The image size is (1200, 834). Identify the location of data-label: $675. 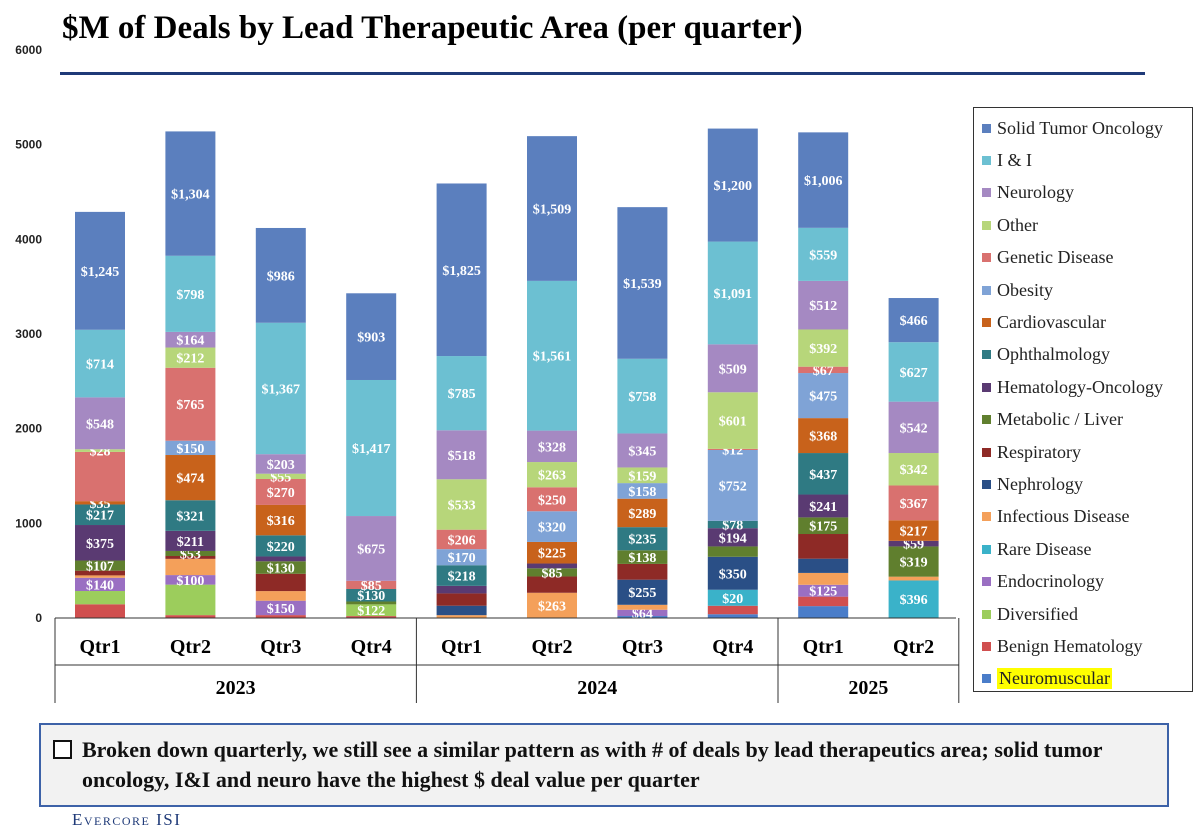
(371, 549).